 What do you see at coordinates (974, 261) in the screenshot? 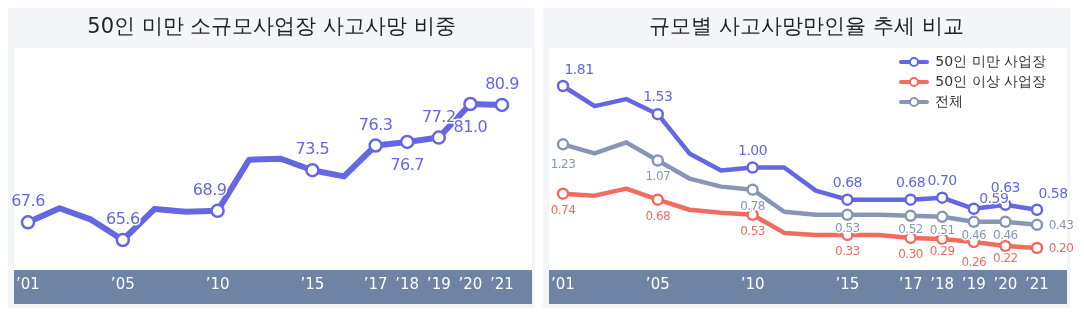
I see `data-label: 0.26` at bounding box center [974, 261].